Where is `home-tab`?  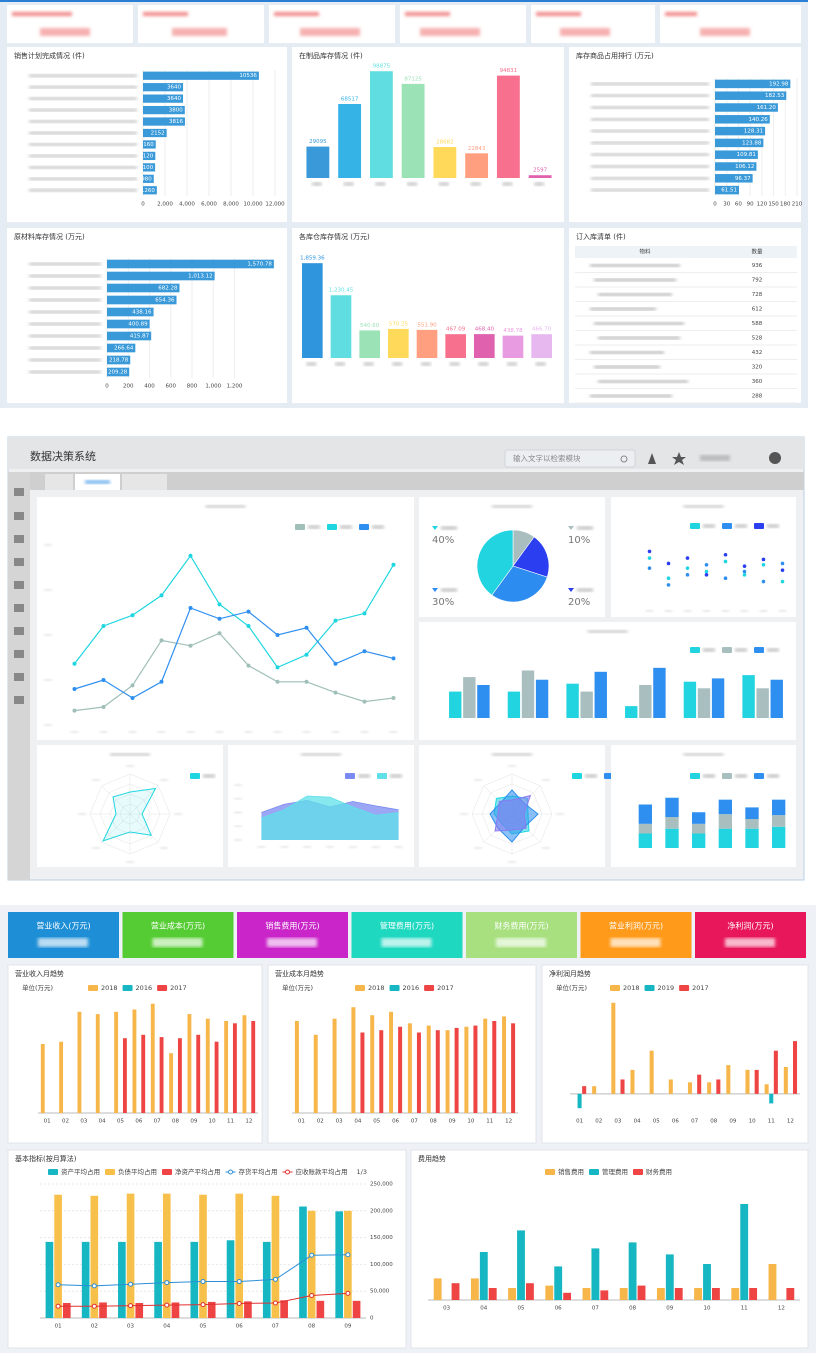
home-tab is located at coordinates (59, 482).